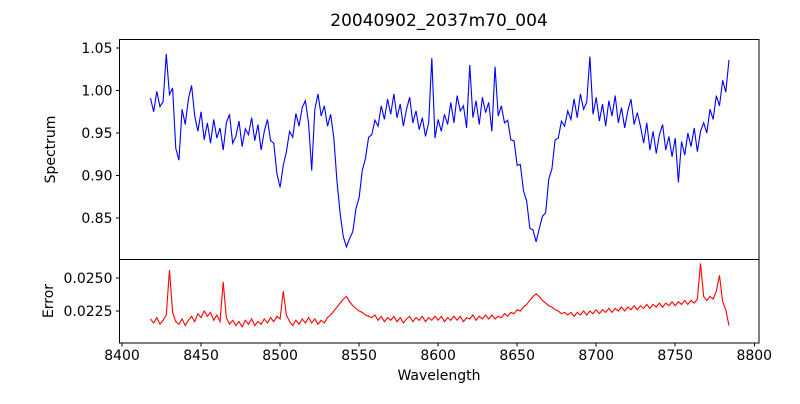  What do you see at coordinates (438, 376) in the screenshot?
I see `x-axis-label: Wavelength` at bounding box center [438, 376].